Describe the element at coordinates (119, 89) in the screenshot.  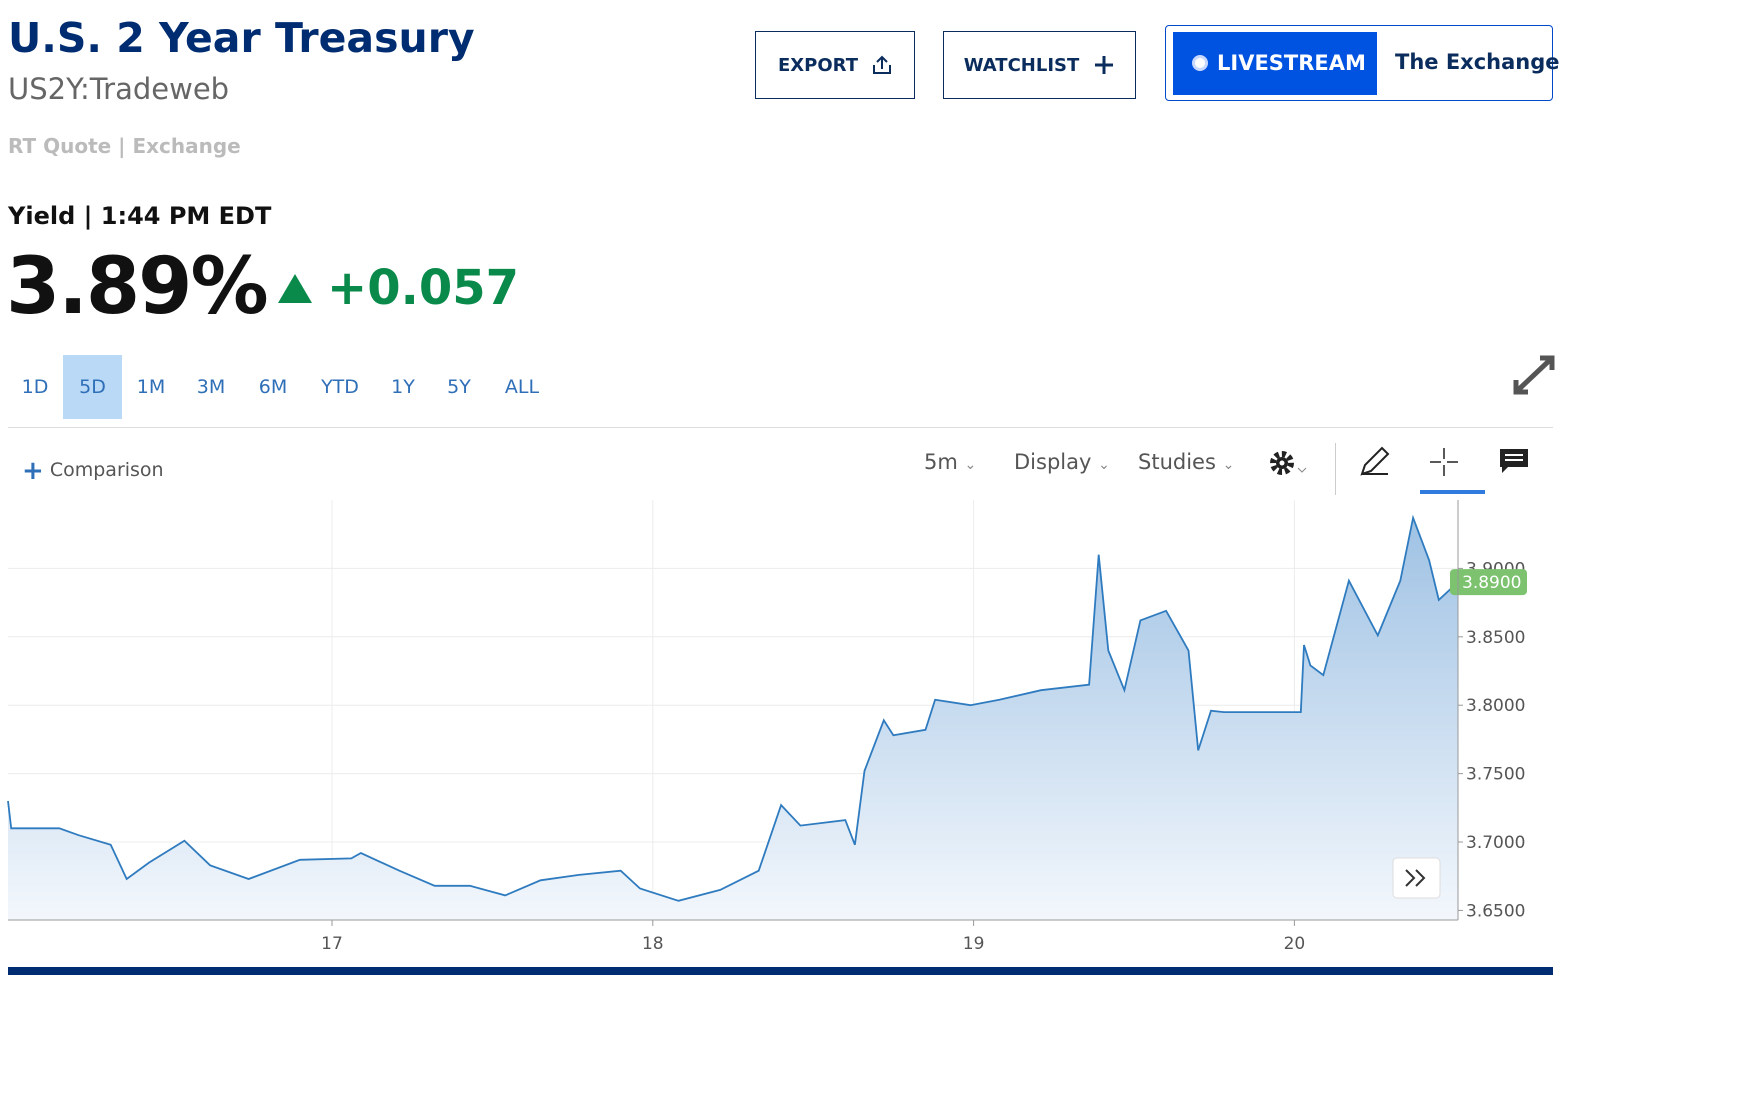
I see `symbol: US2Y:Tradeweb` at that location.